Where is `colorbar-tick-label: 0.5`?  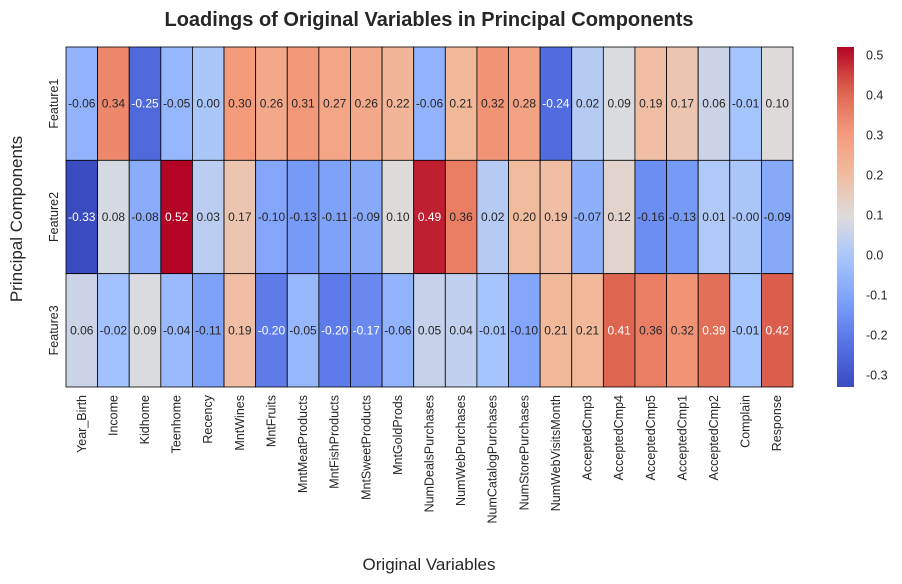
colorbar-tick-label: 0.5 is located at coordinates (874, 56).